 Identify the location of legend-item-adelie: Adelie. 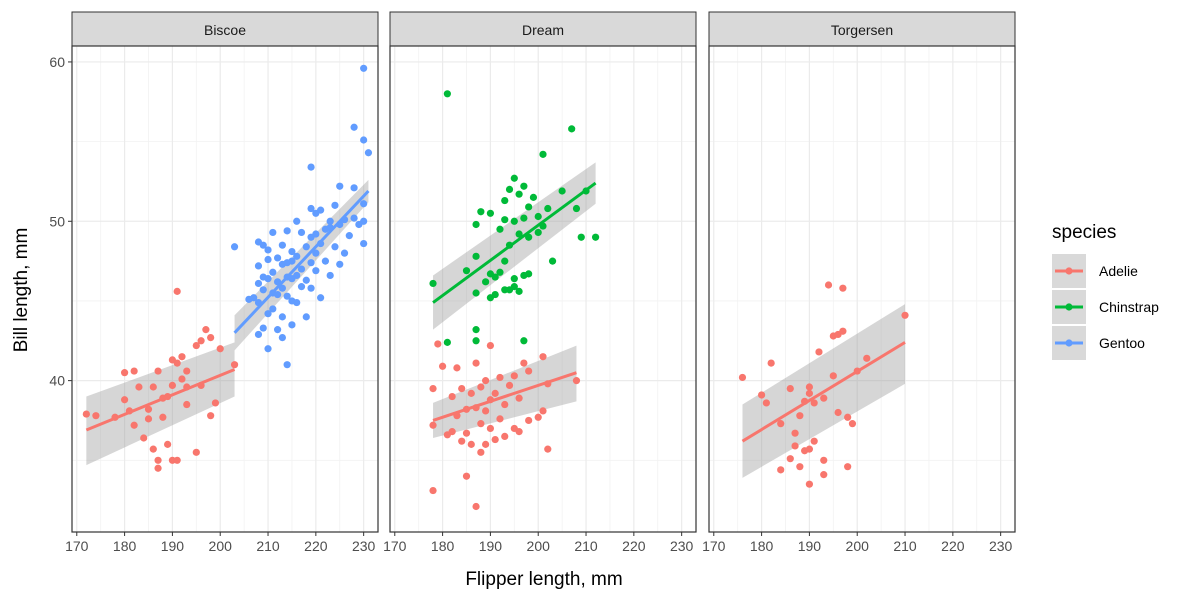
(1095, 271).